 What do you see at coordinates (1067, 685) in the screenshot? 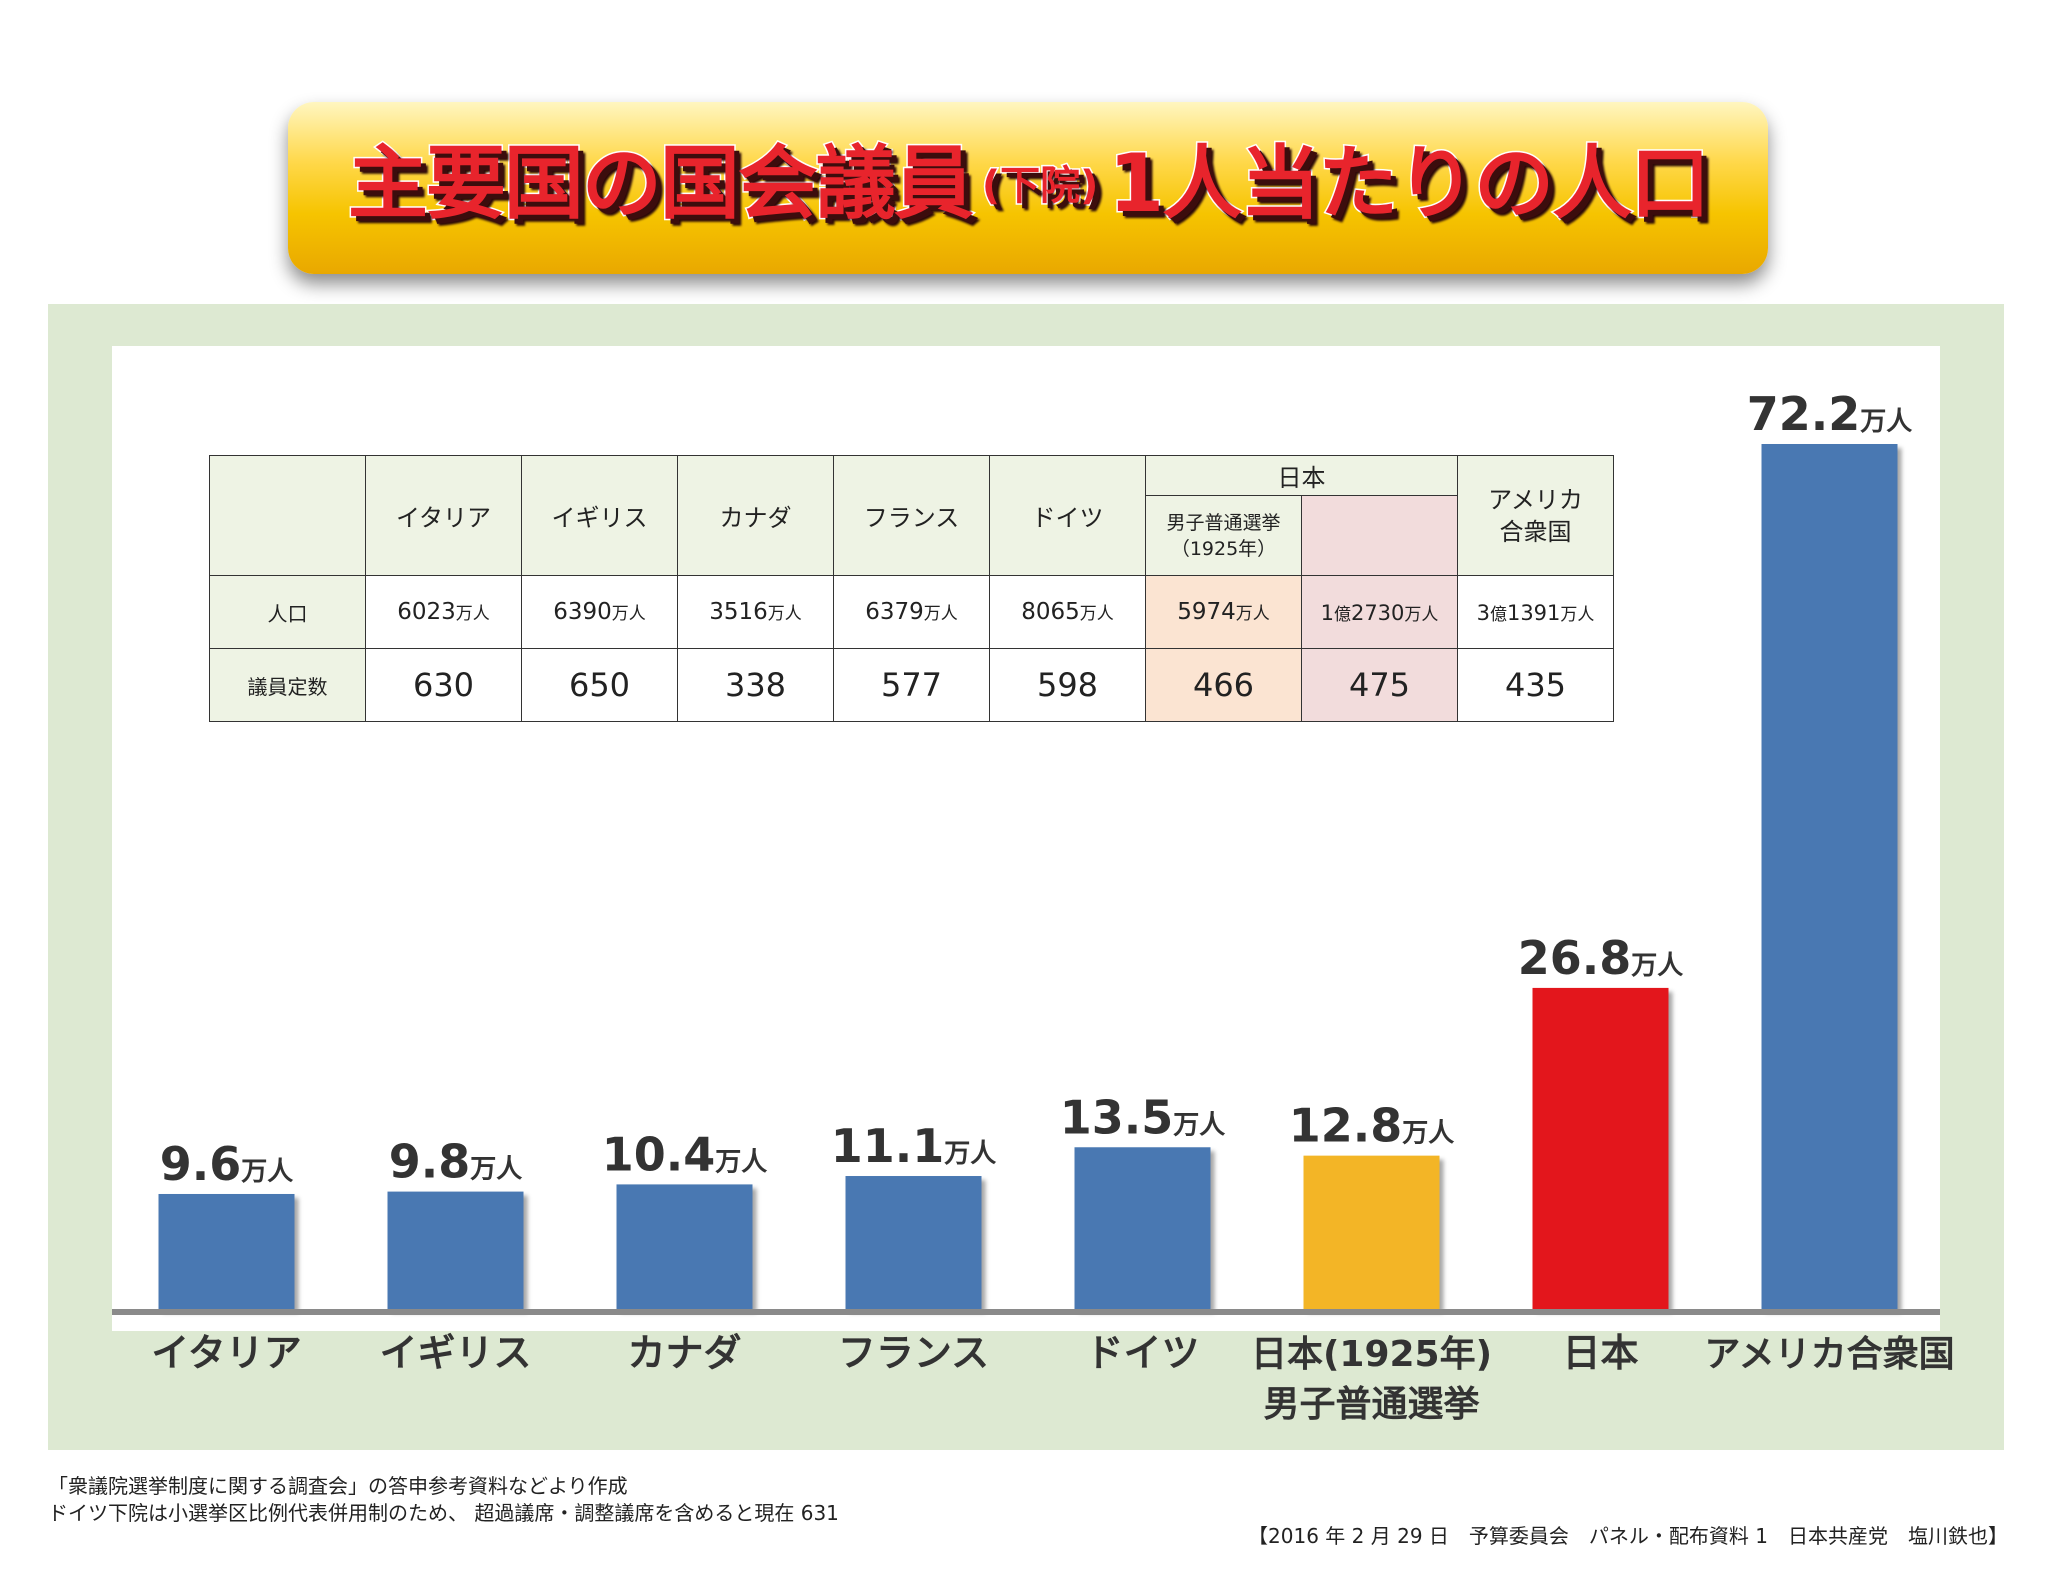
I see `seats-cell: 598` at bounding box center [1067, 685].